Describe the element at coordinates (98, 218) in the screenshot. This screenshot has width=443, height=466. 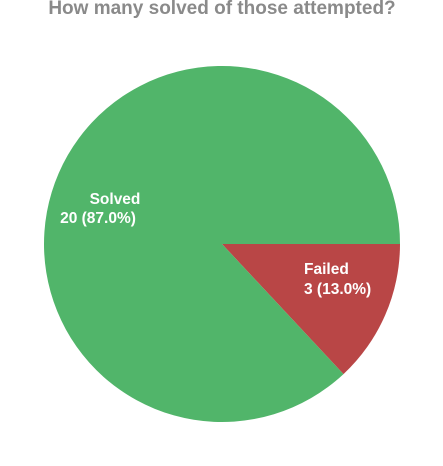
I see `slice-value-solved: 20 (87.0%)` at that location.